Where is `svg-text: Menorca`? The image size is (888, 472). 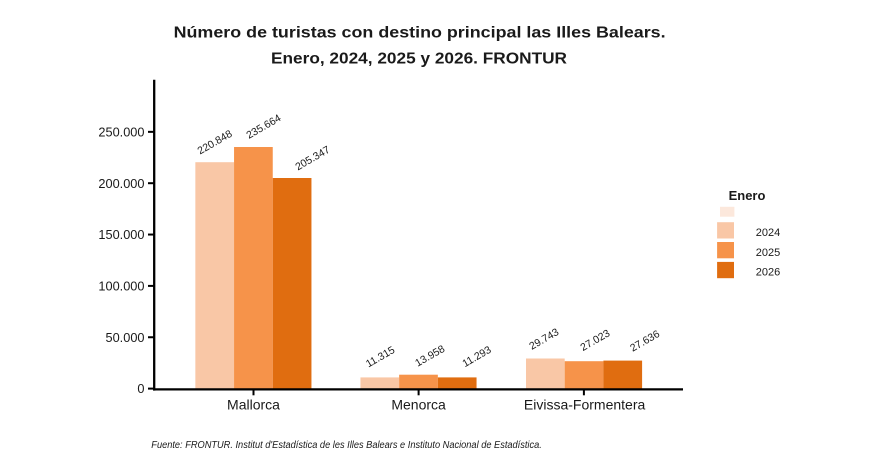
svg-text: Menorca is located at coordinates (418, 405).